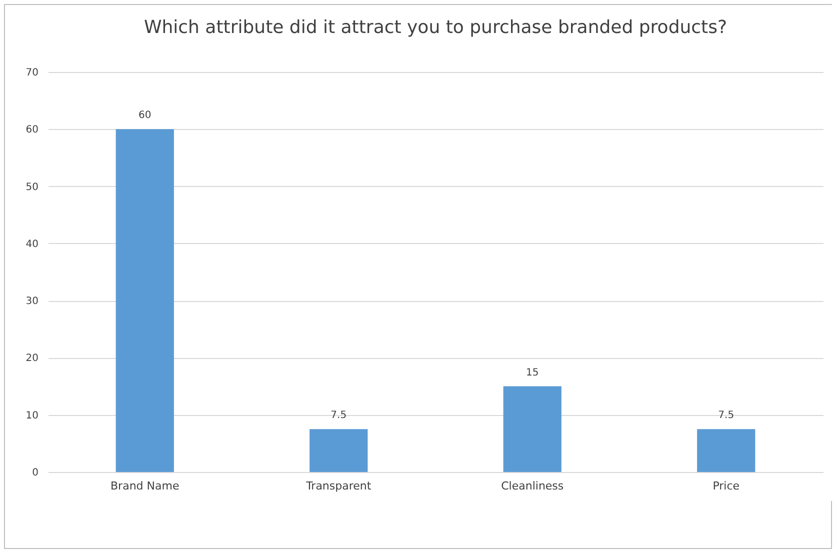 This screenshot has width=838, height=555. I want to click on x-tick-label: Price, so click(726, 486).